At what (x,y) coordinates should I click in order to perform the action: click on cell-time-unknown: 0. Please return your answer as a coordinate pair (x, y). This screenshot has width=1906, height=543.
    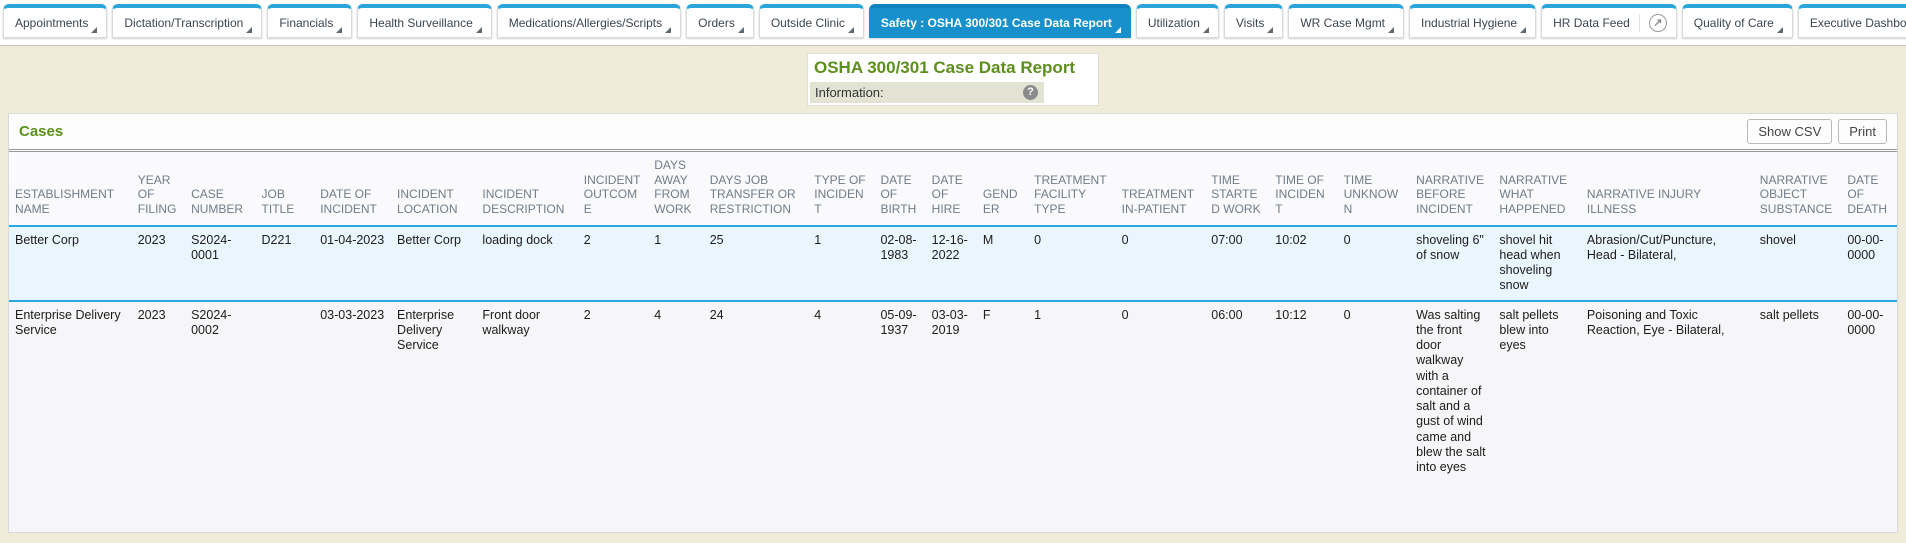
    Looking at the image, I should click on (1374, 263).